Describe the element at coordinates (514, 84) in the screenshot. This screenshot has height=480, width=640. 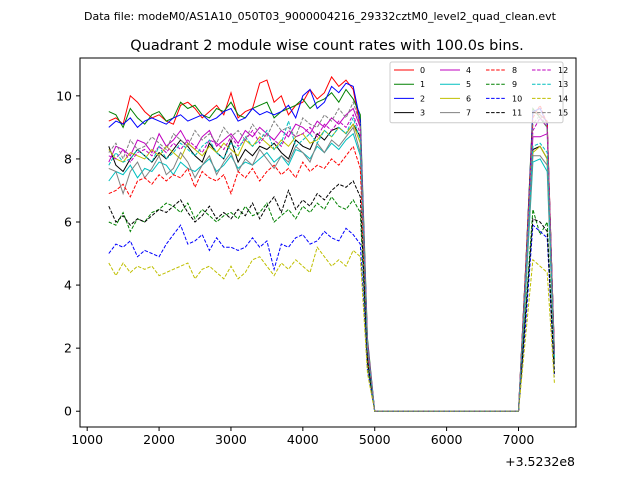
I see `legend-label: 9` at that location.